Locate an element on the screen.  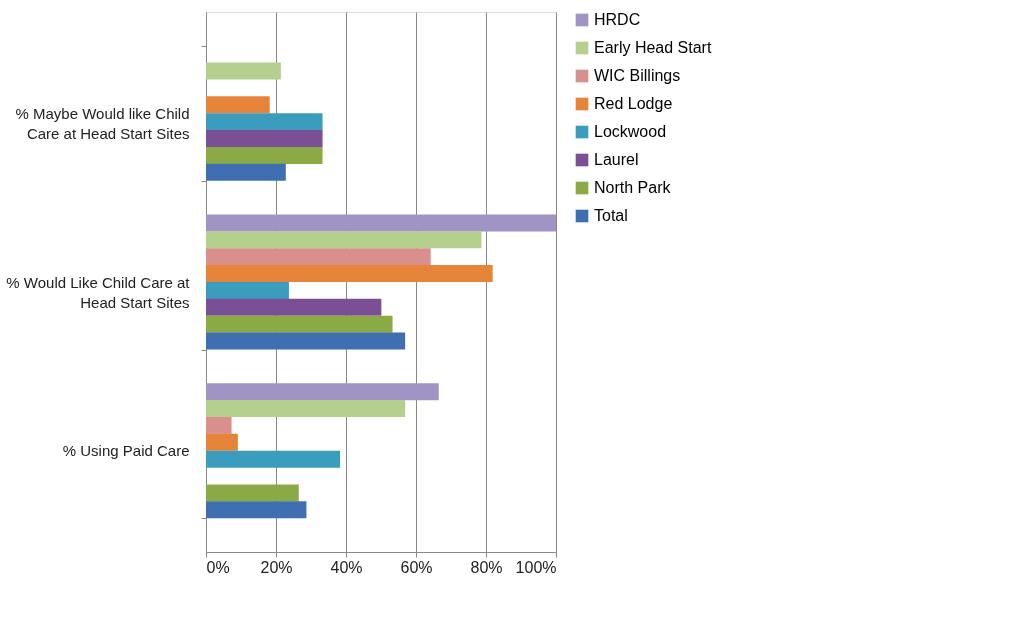
y-tick-label: % Maybe Would like Child Care at Head Start Sites is located at coordinates (102, 123).